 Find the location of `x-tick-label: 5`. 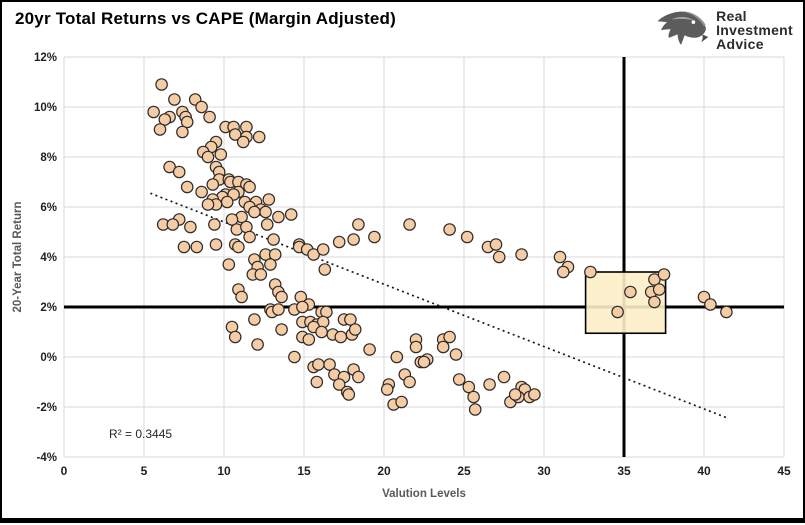

x-tick-label: 5 is located at coordinates (144, 471).